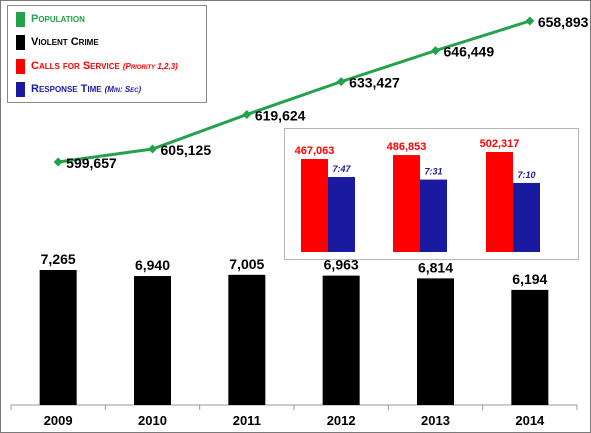 The image size is (591, 433). I want to click on legend-item-calls-for-service: Calls for Service (Priority 1,2,3), so click(97, 66).